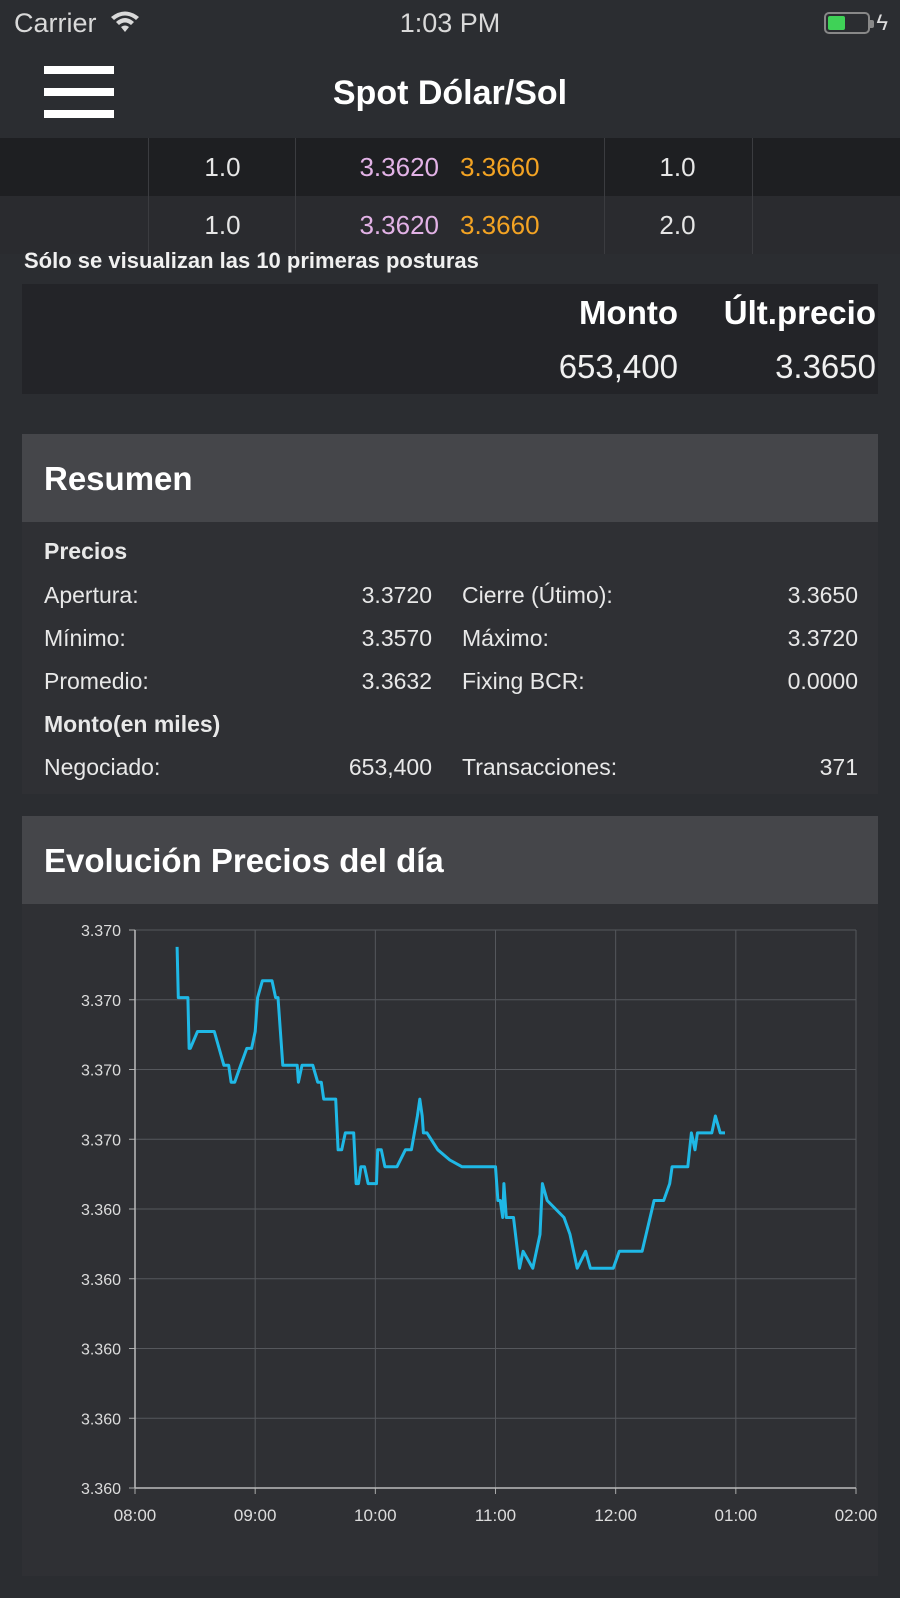 The image size is (900, 1598). I want to click on minimo-label: Mínimo:, so click(85, 638).